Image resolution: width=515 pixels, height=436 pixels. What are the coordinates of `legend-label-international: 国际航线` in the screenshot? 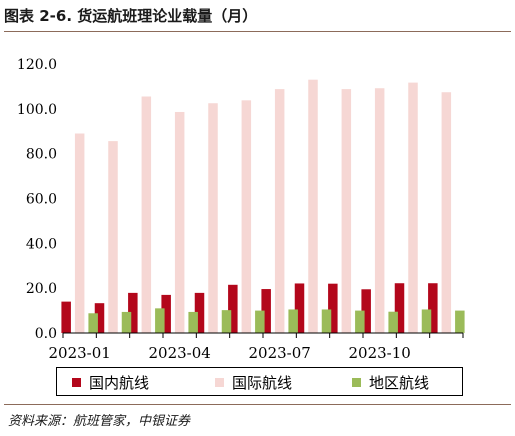 It's located at (262, 382).